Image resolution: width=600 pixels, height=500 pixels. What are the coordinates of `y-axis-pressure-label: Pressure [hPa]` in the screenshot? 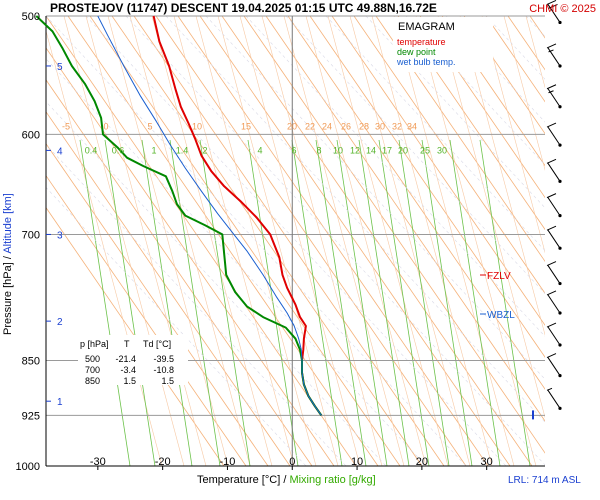 It's located at (8, 298).